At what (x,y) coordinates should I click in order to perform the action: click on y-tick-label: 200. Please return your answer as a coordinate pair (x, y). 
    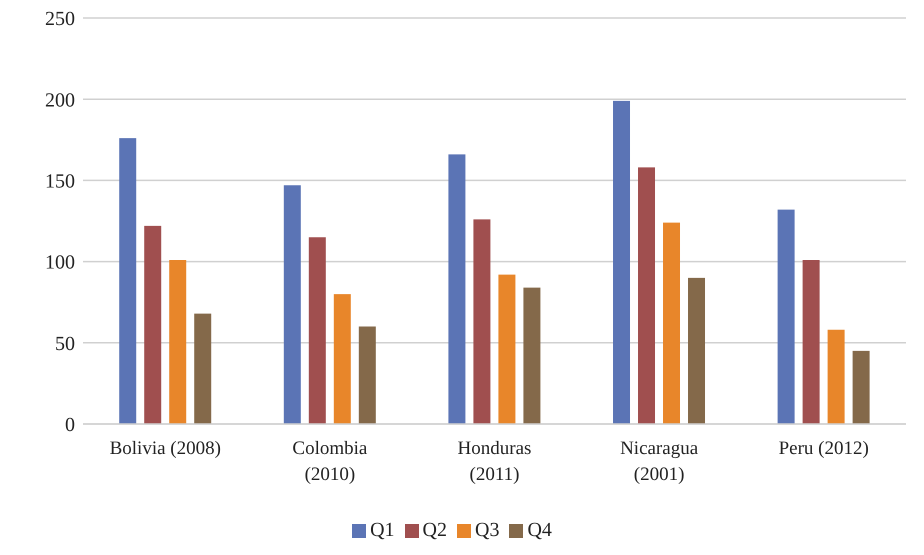
    Looking at the image, I should click on (60, 100).